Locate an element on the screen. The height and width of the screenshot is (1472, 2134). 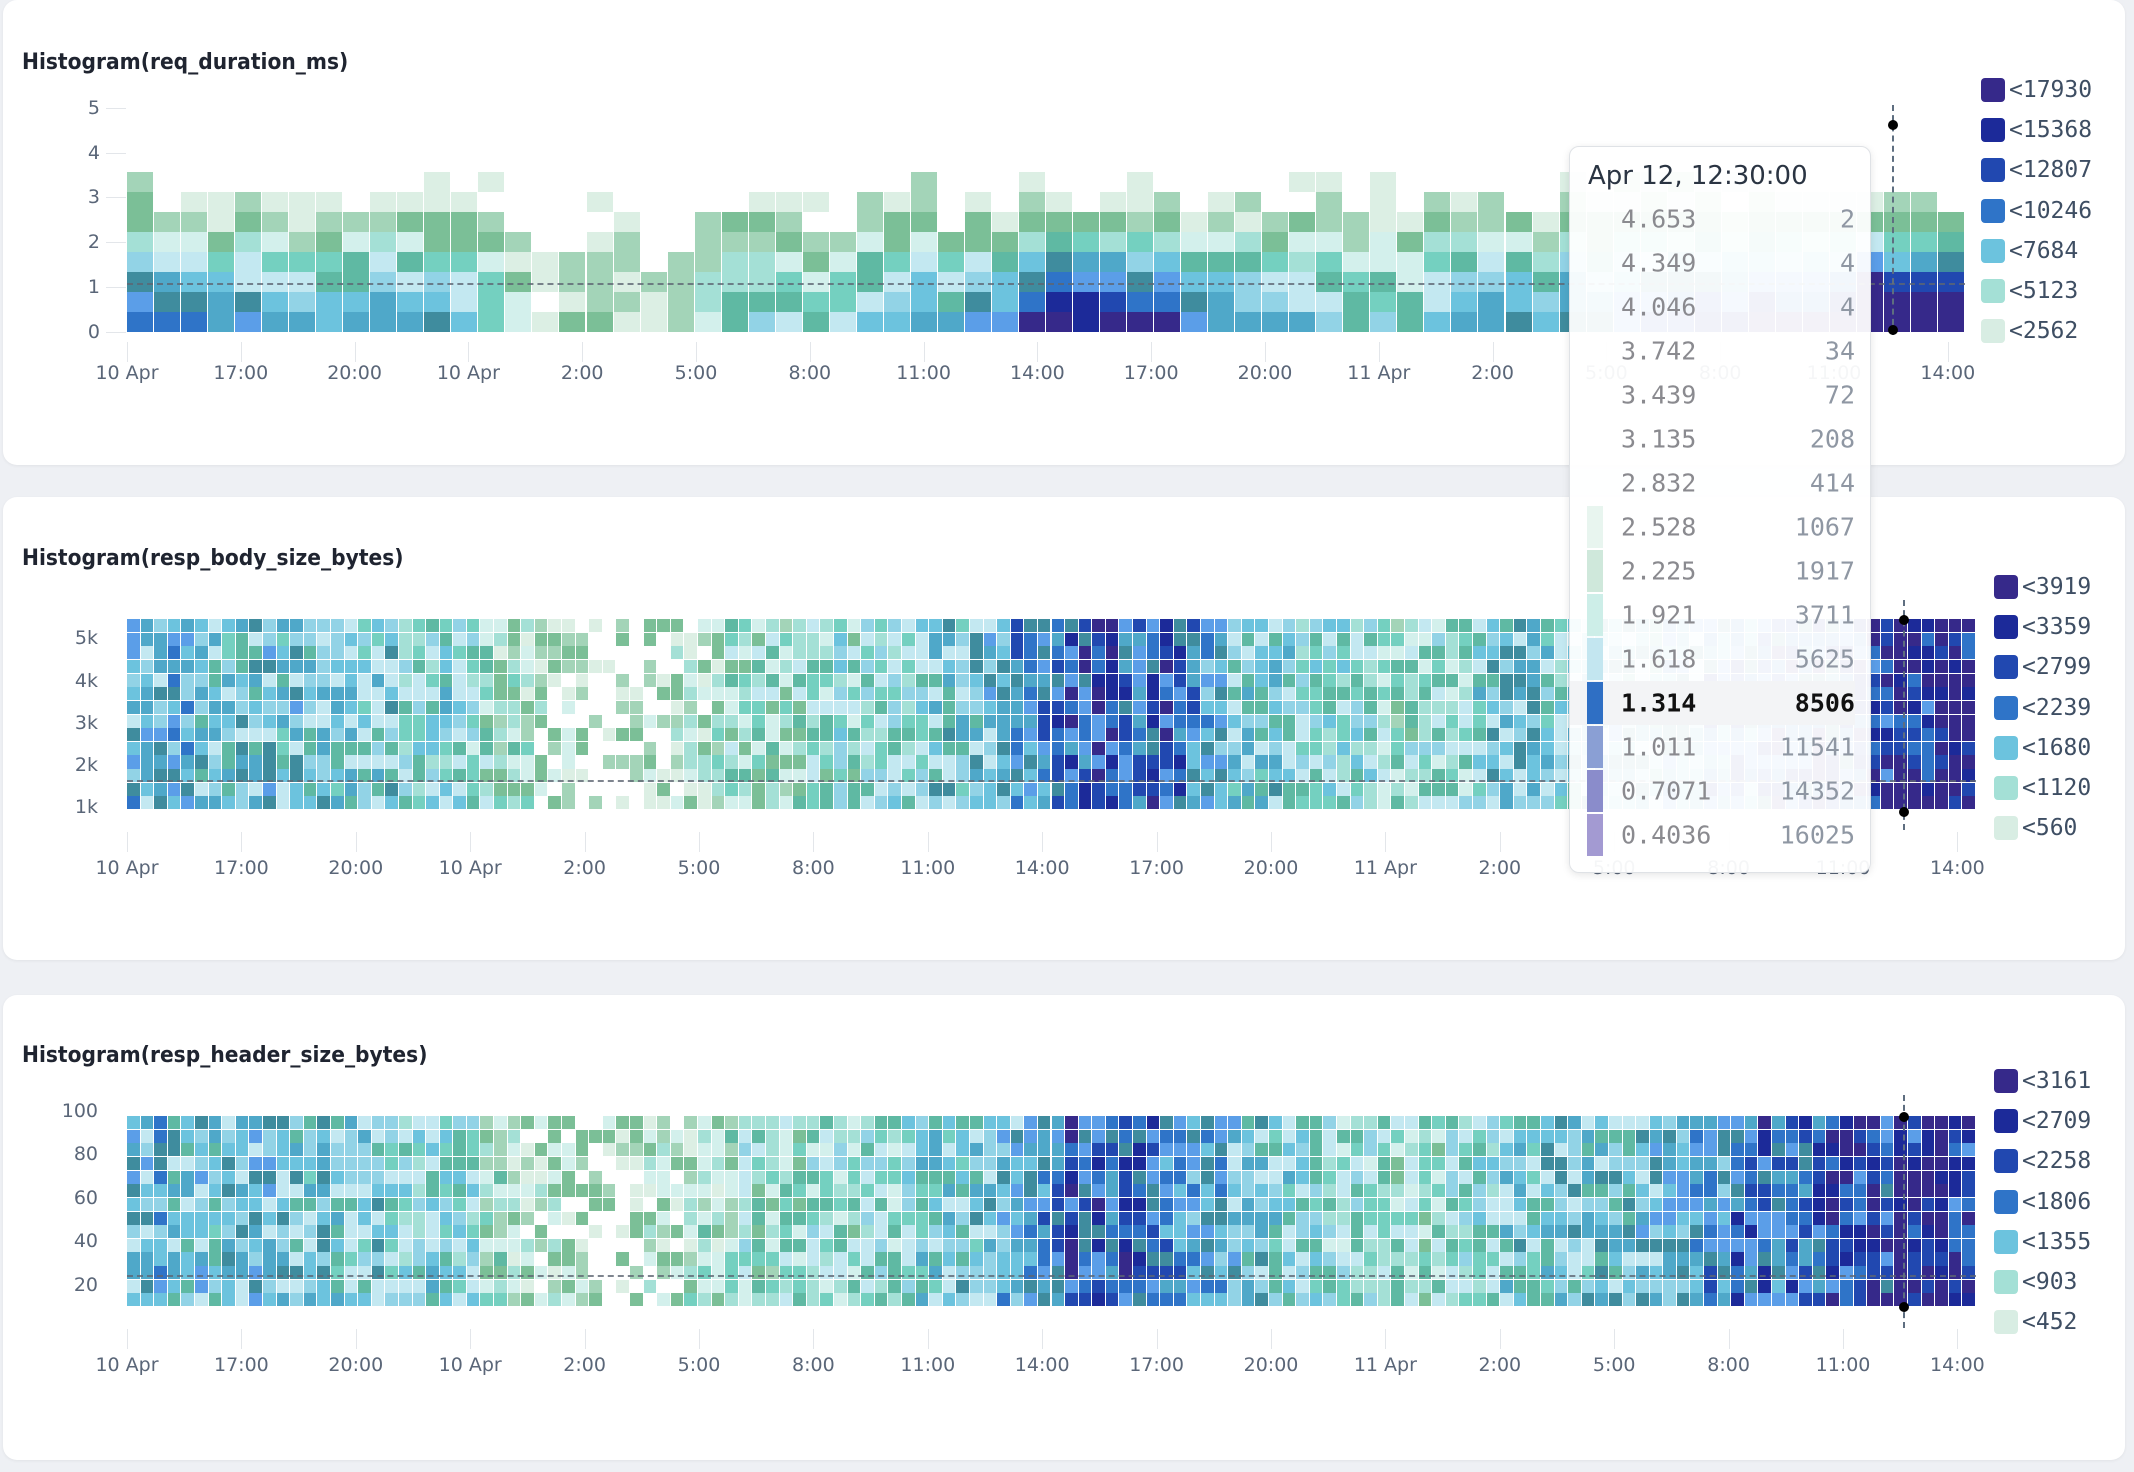
x-tick-label: 5:00 is located at coordinates (696, 373).